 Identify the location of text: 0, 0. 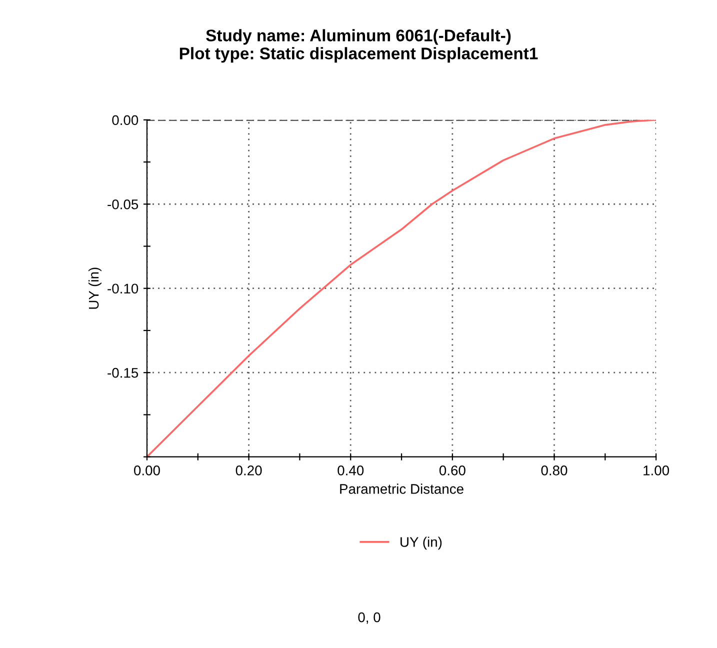
(369, 618).